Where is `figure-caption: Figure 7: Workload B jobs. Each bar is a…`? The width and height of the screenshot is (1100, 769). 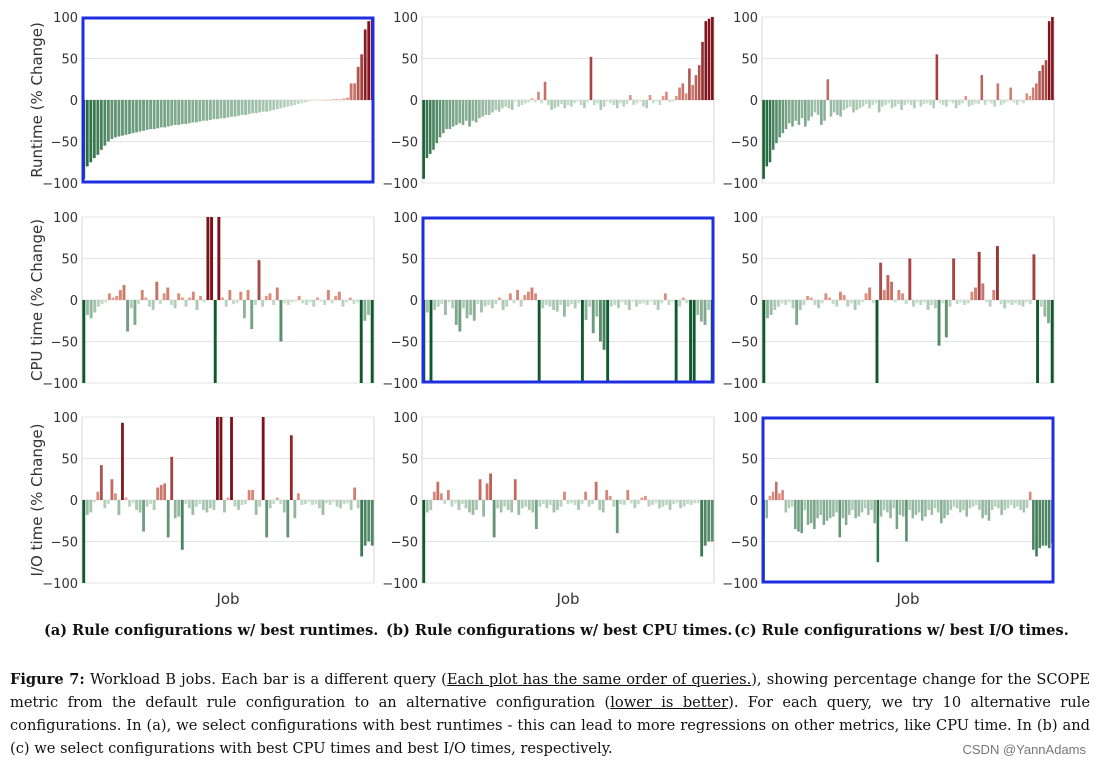
figure-caption: Figure 7: Workload B jobs. Each bar is a… is located at coordinates (550, 714).